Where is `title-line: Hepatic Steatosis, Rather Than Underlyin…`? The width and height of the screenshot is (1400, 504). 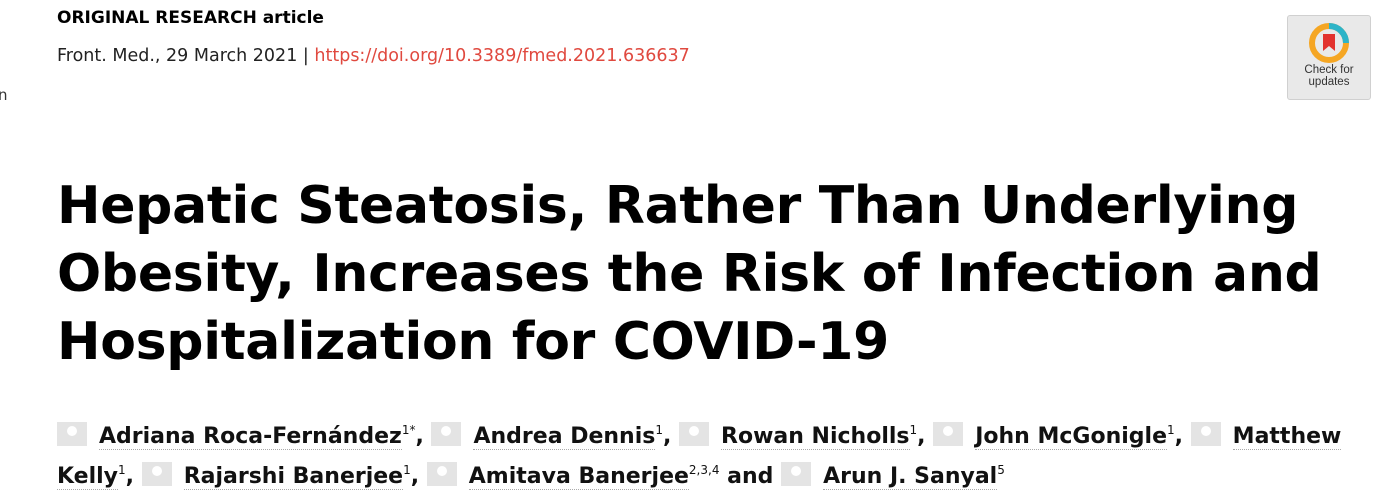
title-line: Hepatic Steatosis, Rather Than Underlyin… is located at coordinates (678, 206).